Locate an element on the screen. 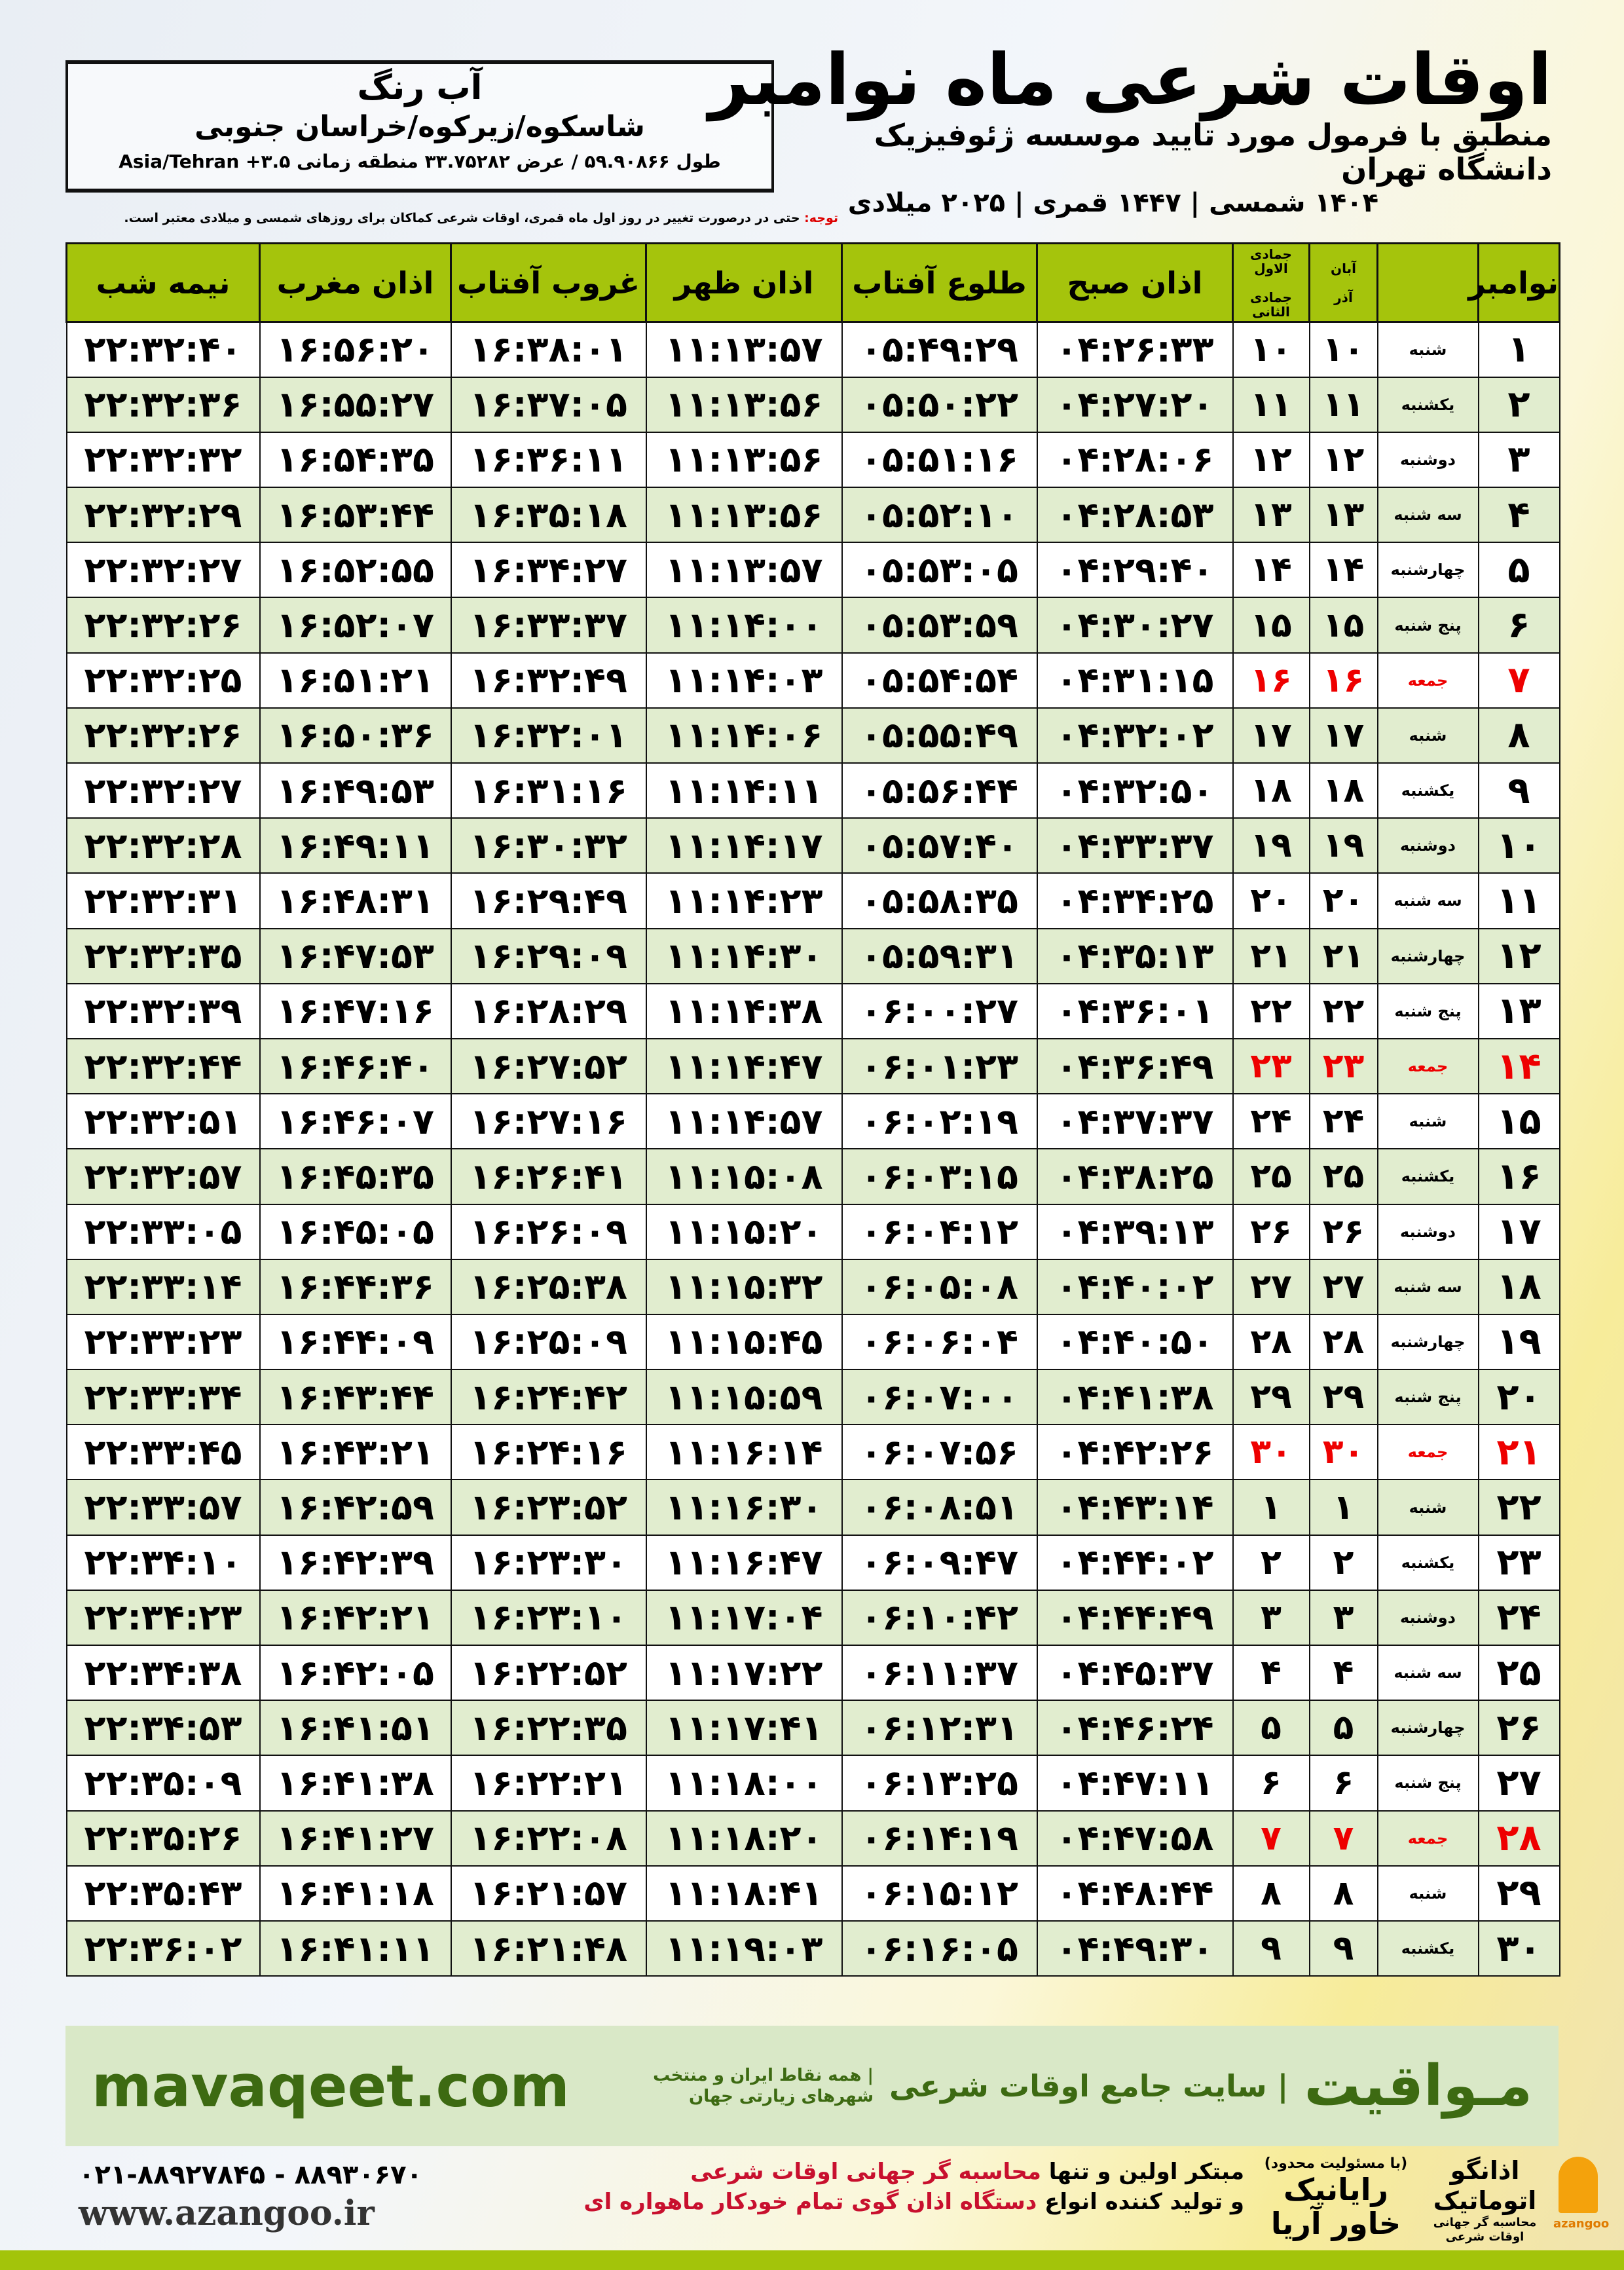  cell-zohr: ۱۱:۱۶:۱۴ is located at coordinates (744, 1452).